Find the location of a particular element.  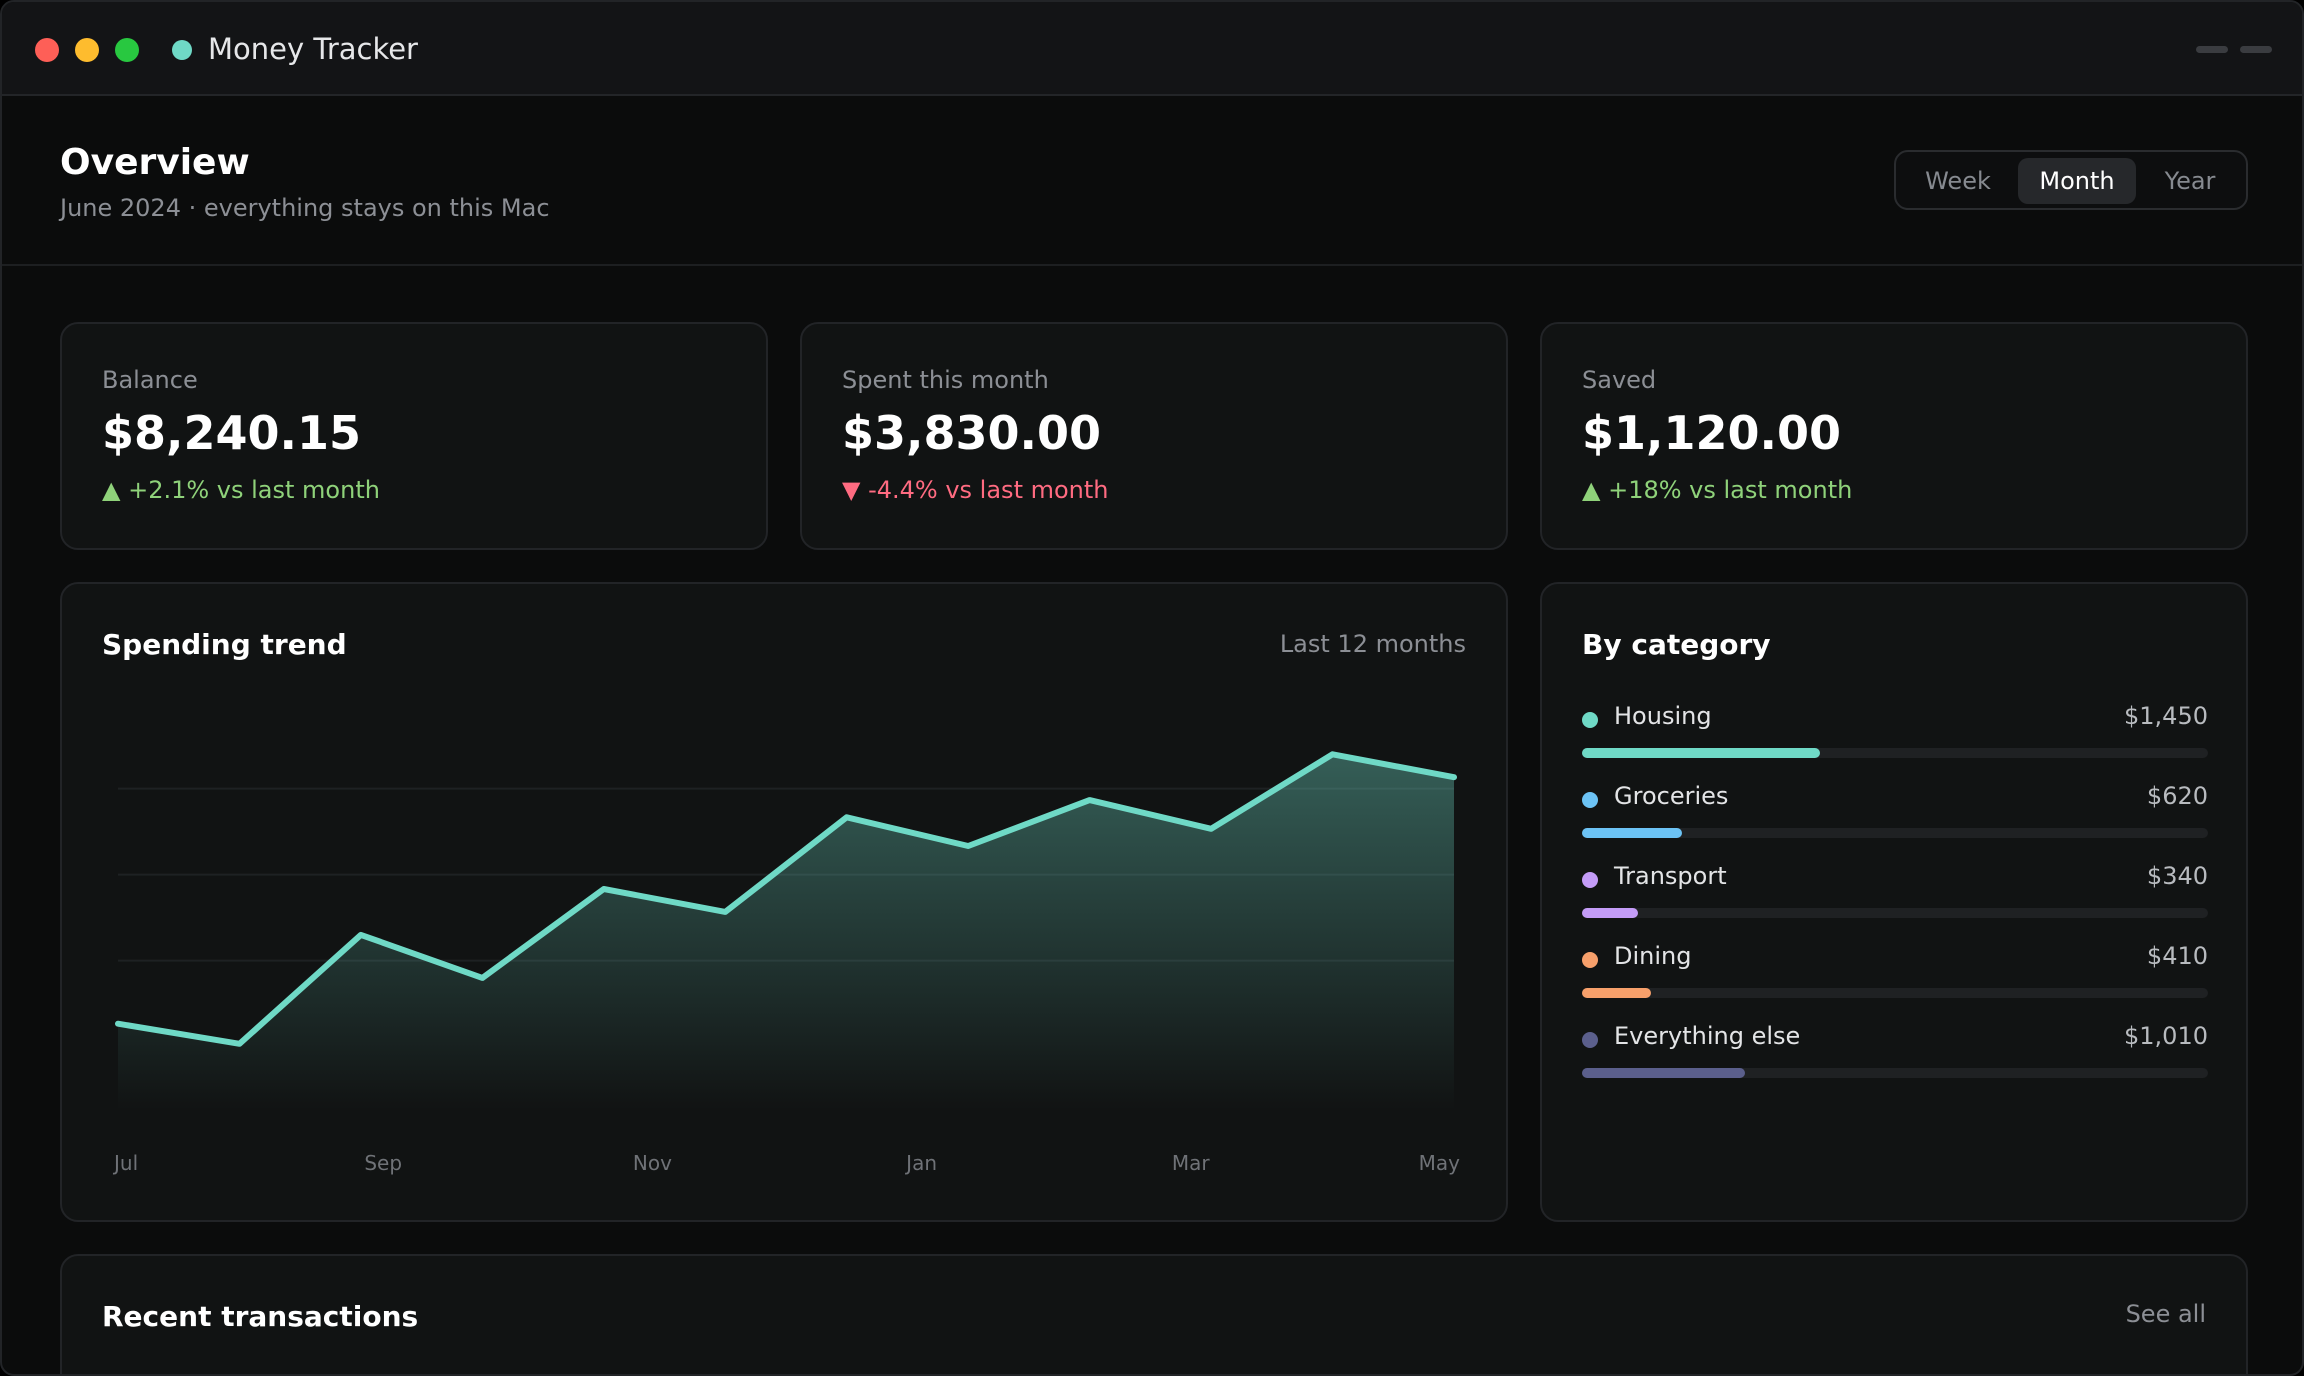

stat-delta: ▲ +2.1% vs last month is located at coordinates (241, 490).